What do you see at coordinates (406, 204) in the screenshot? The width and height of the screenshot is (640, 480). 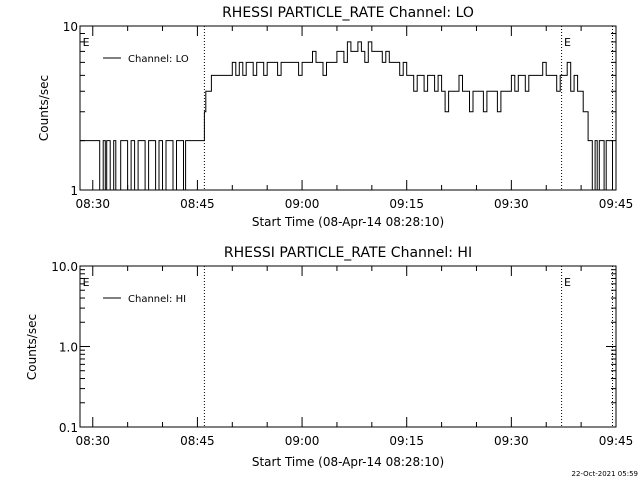 I see `x-tick-label-lo: 09:15` at bounding box center [406, 204].